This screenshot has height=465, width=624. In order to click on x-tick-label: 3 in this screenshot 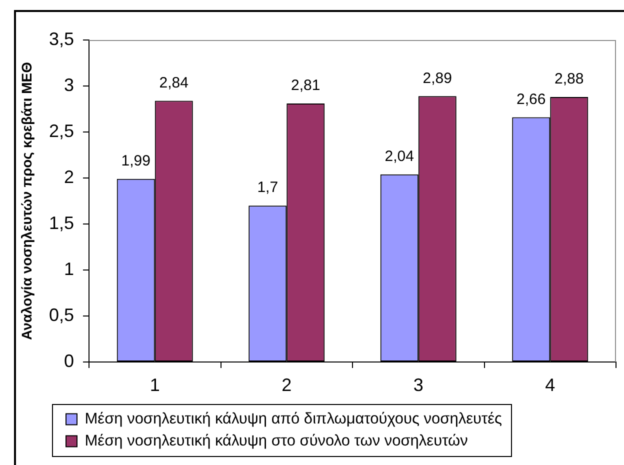, I will do `click(418, 384)`.